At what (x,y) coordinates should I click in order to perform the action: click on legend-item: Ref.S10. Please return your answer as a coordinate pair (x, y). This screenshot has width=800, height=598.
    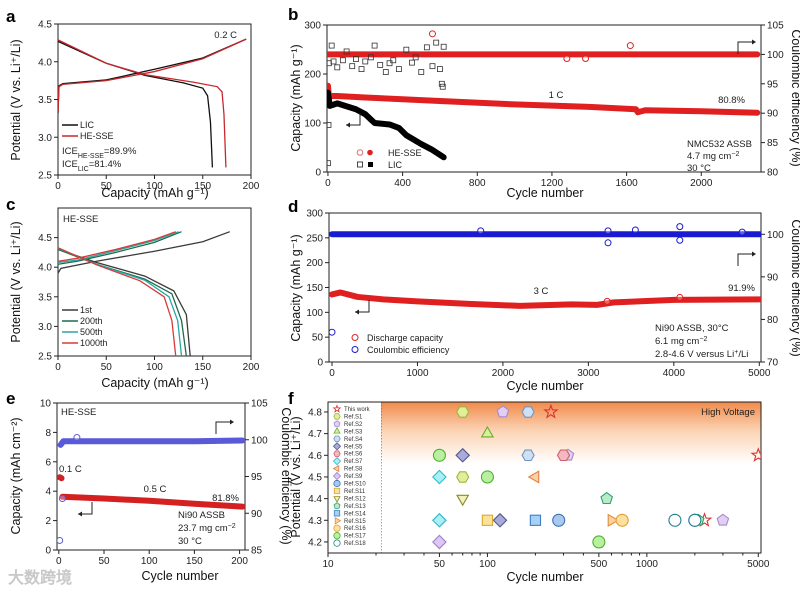
    Looking at the image, I should click on (349, 483).